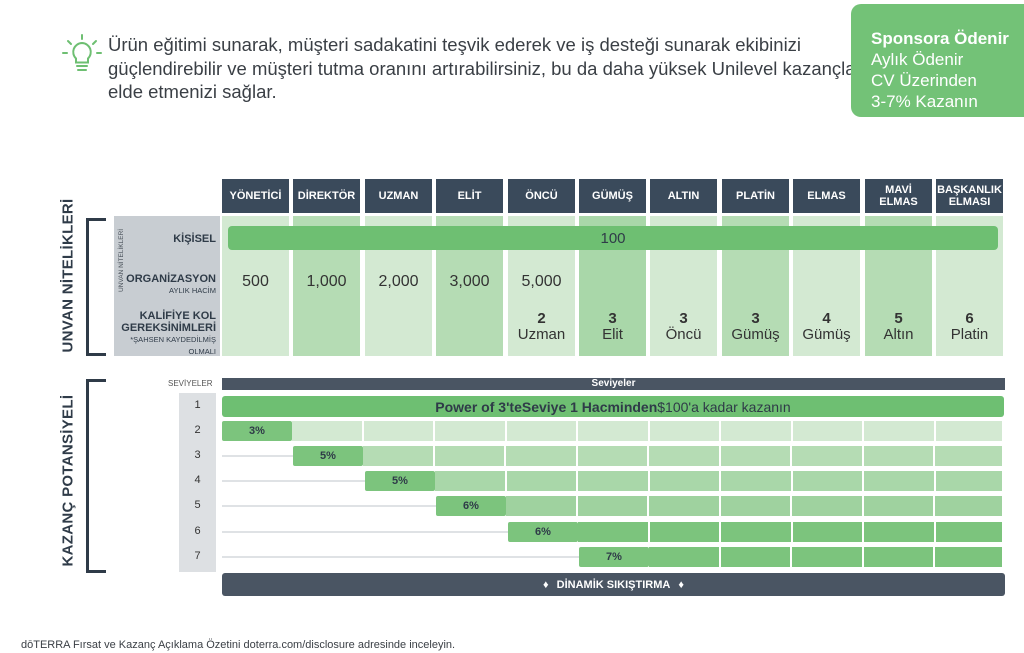 The image size is (1024, 653). What do you see at coordinates (541, 196) in the screenshot?
I see `rank-header: ÖNCÜ` at bounding box center [541, 196].